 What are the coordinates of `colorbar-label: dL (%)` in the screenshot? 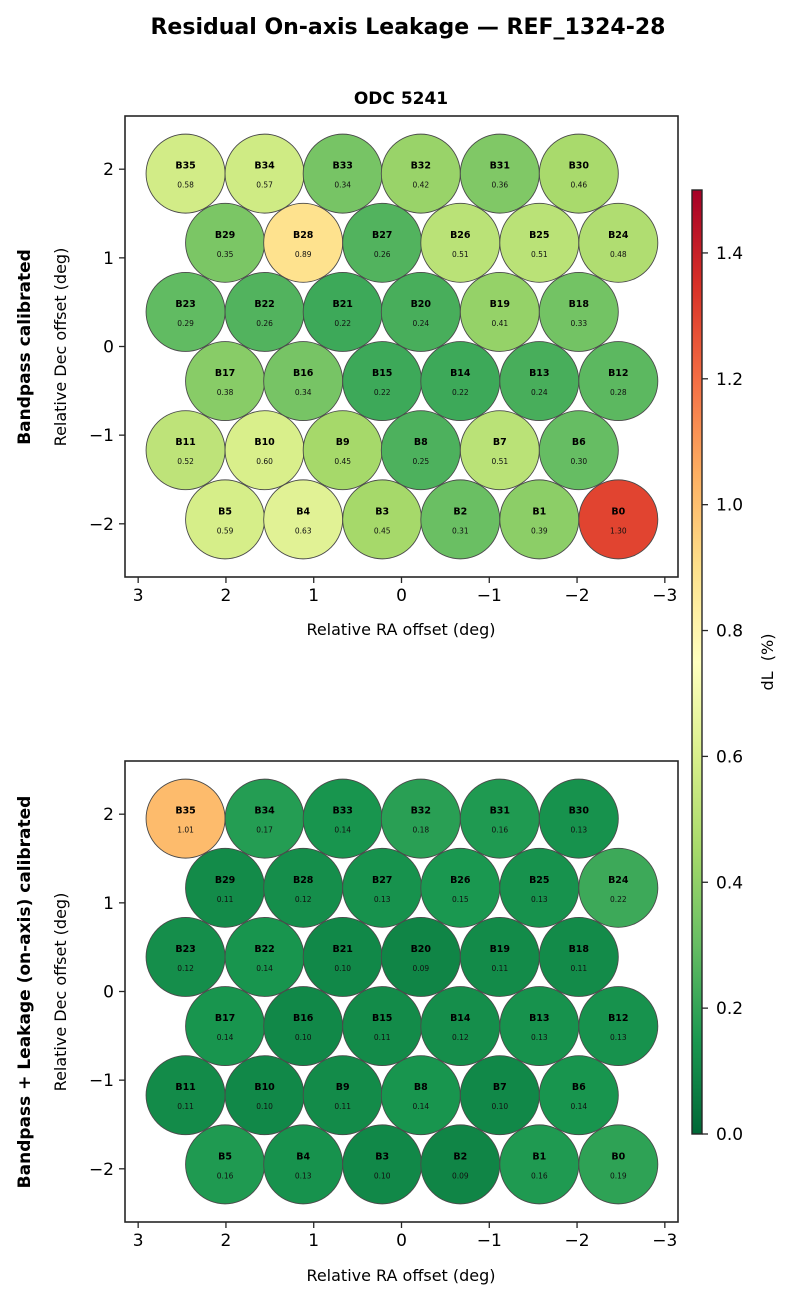 It's located at (767, 662).